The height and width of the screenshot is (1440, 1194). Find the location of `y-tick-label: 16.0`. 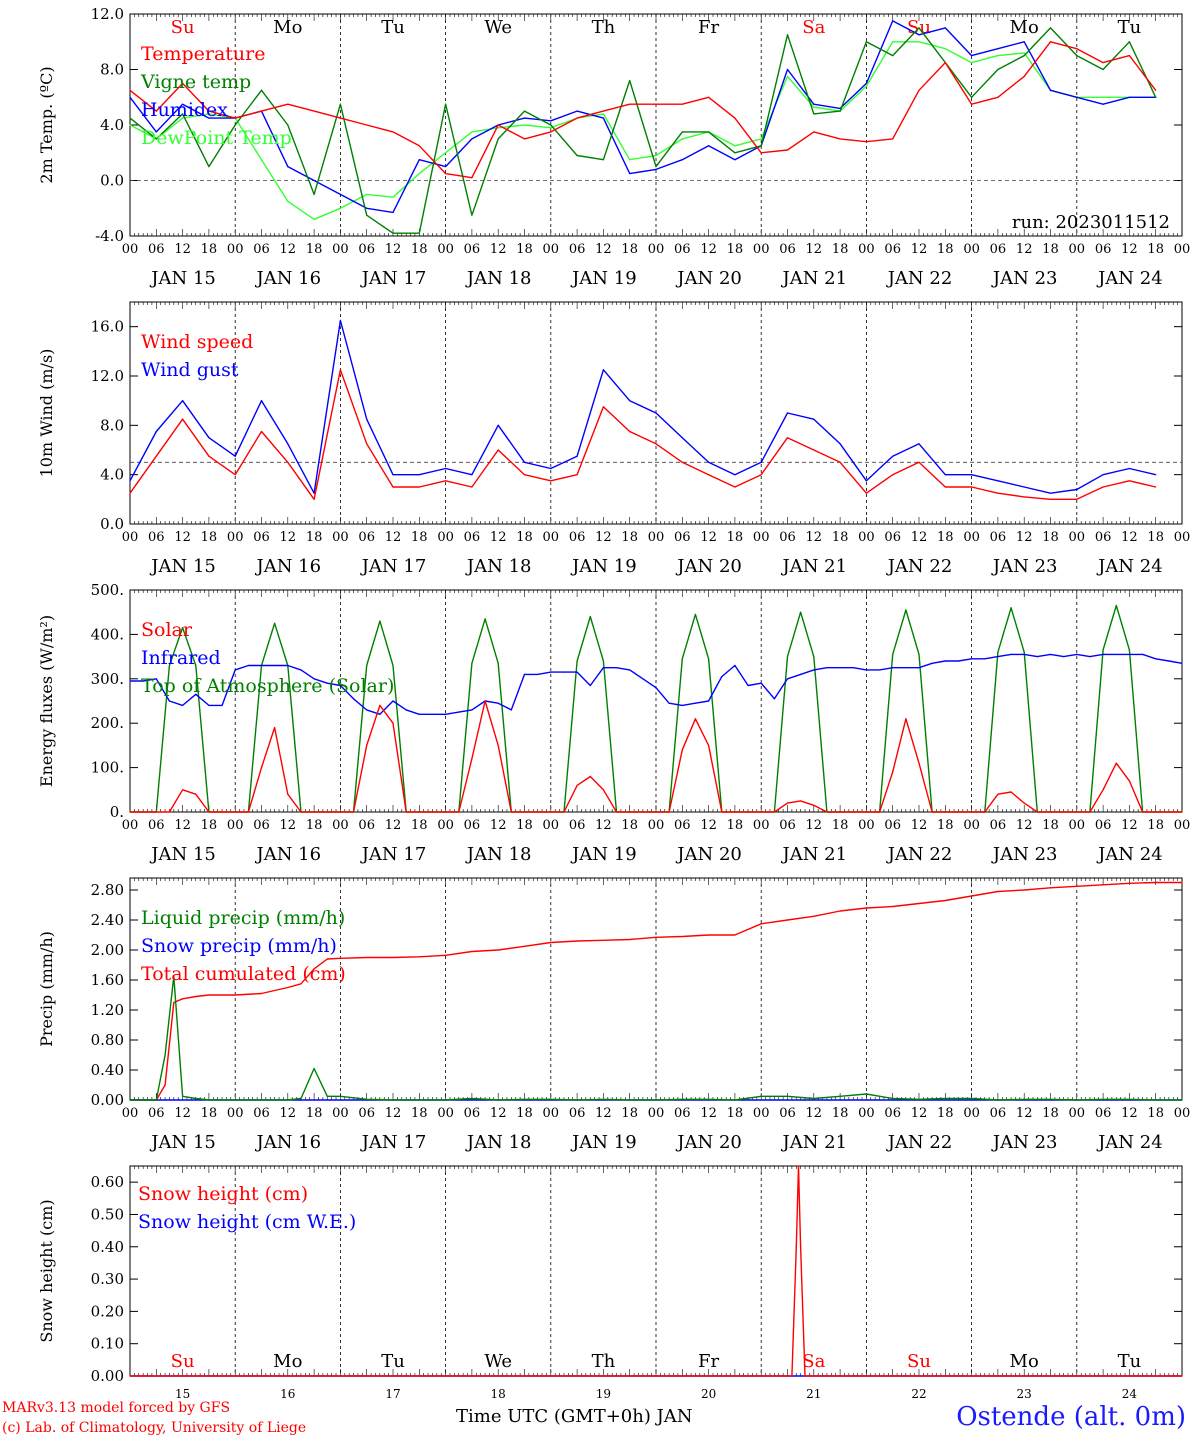

y-tick-label: 16.0 is located at coordinates (107, 327).